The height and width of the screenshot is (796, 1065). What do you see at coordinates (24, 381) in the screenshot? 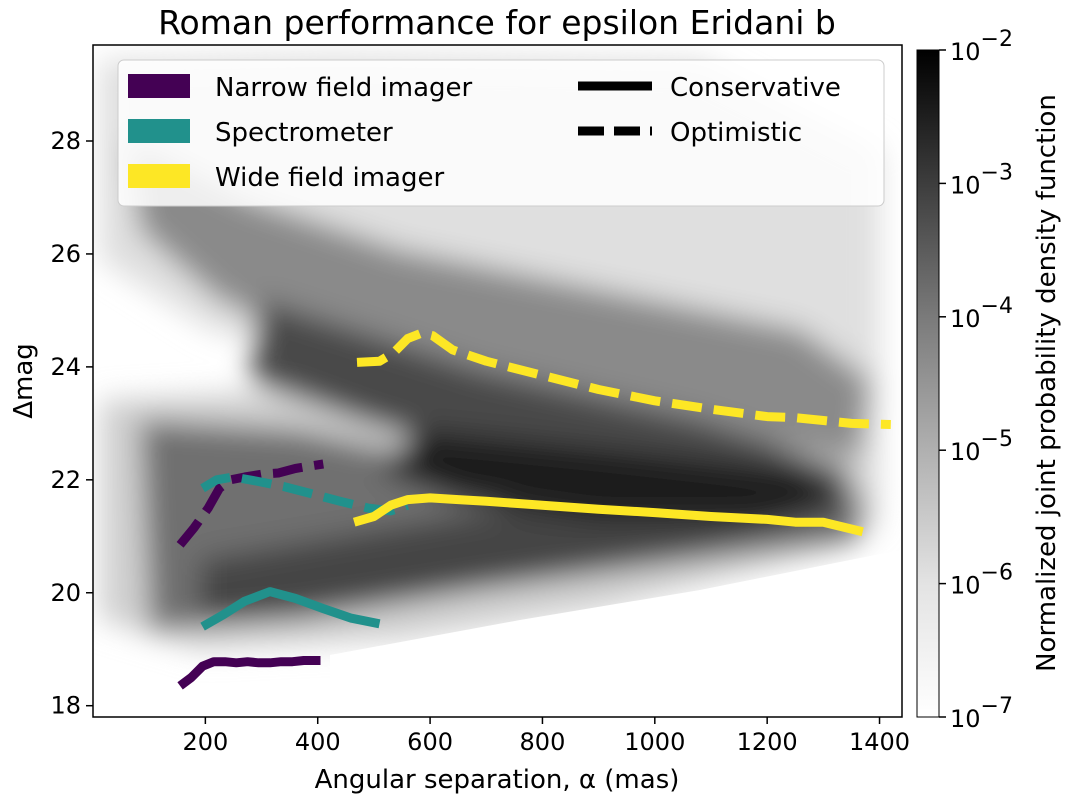
I see `y-axis-label: Δmag` at bounding box center [24, 381].